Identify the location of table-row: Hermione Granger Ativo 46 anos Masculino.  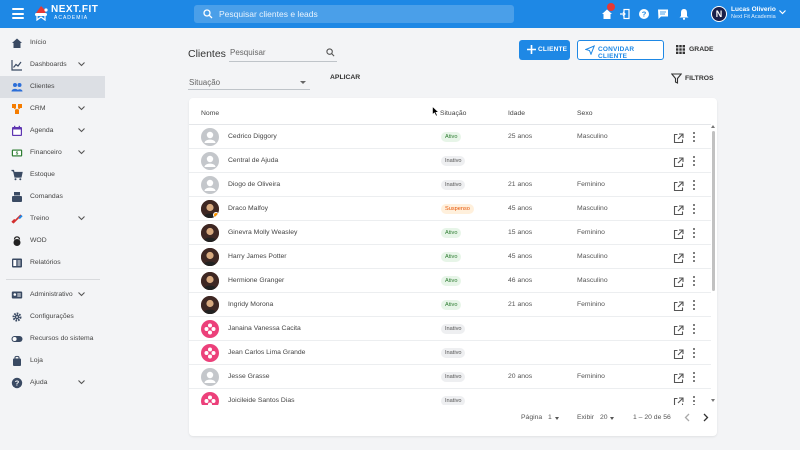
(450, 281).